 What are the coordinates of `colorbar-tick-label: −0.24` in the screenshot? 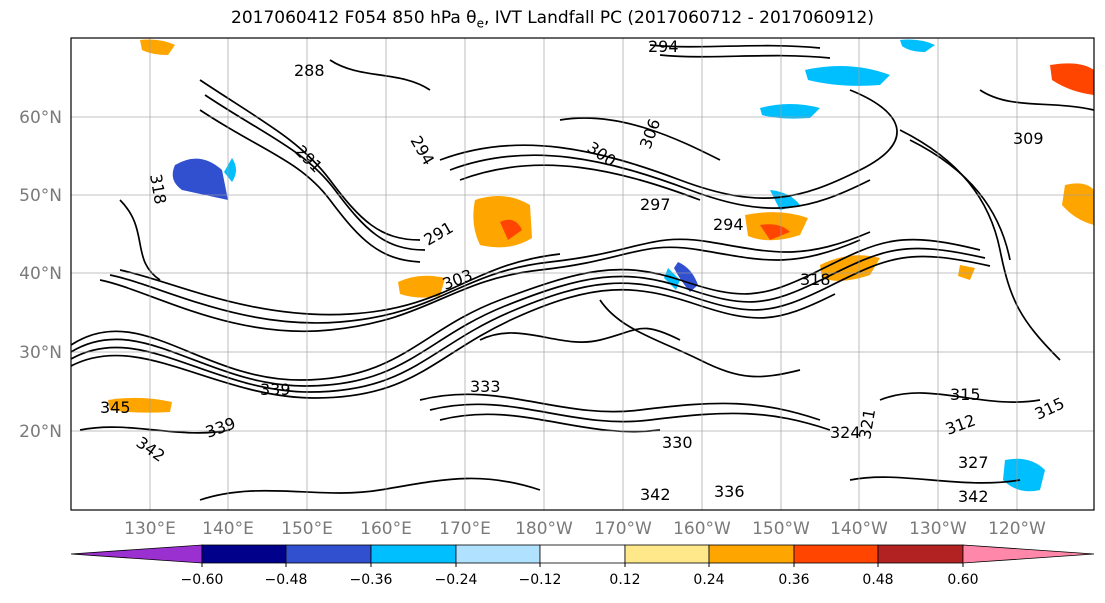 It's located at (456, 580).